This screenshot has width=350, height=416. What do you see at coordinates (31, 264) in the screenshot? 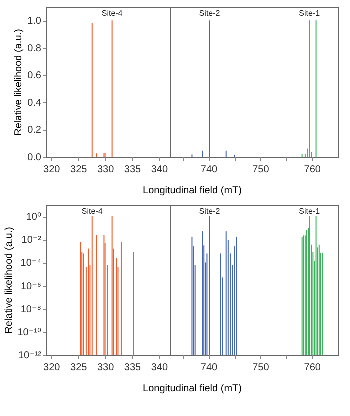
I see `y-tick-label: 10⁻⁴` at bounding box center [31, 264].